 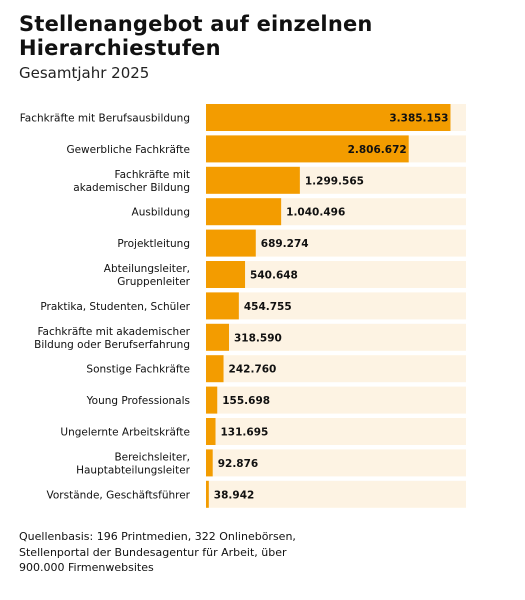 I want to click on category-label-line: Bildung oder Berufserfahrung, so click(x=112, y=345).